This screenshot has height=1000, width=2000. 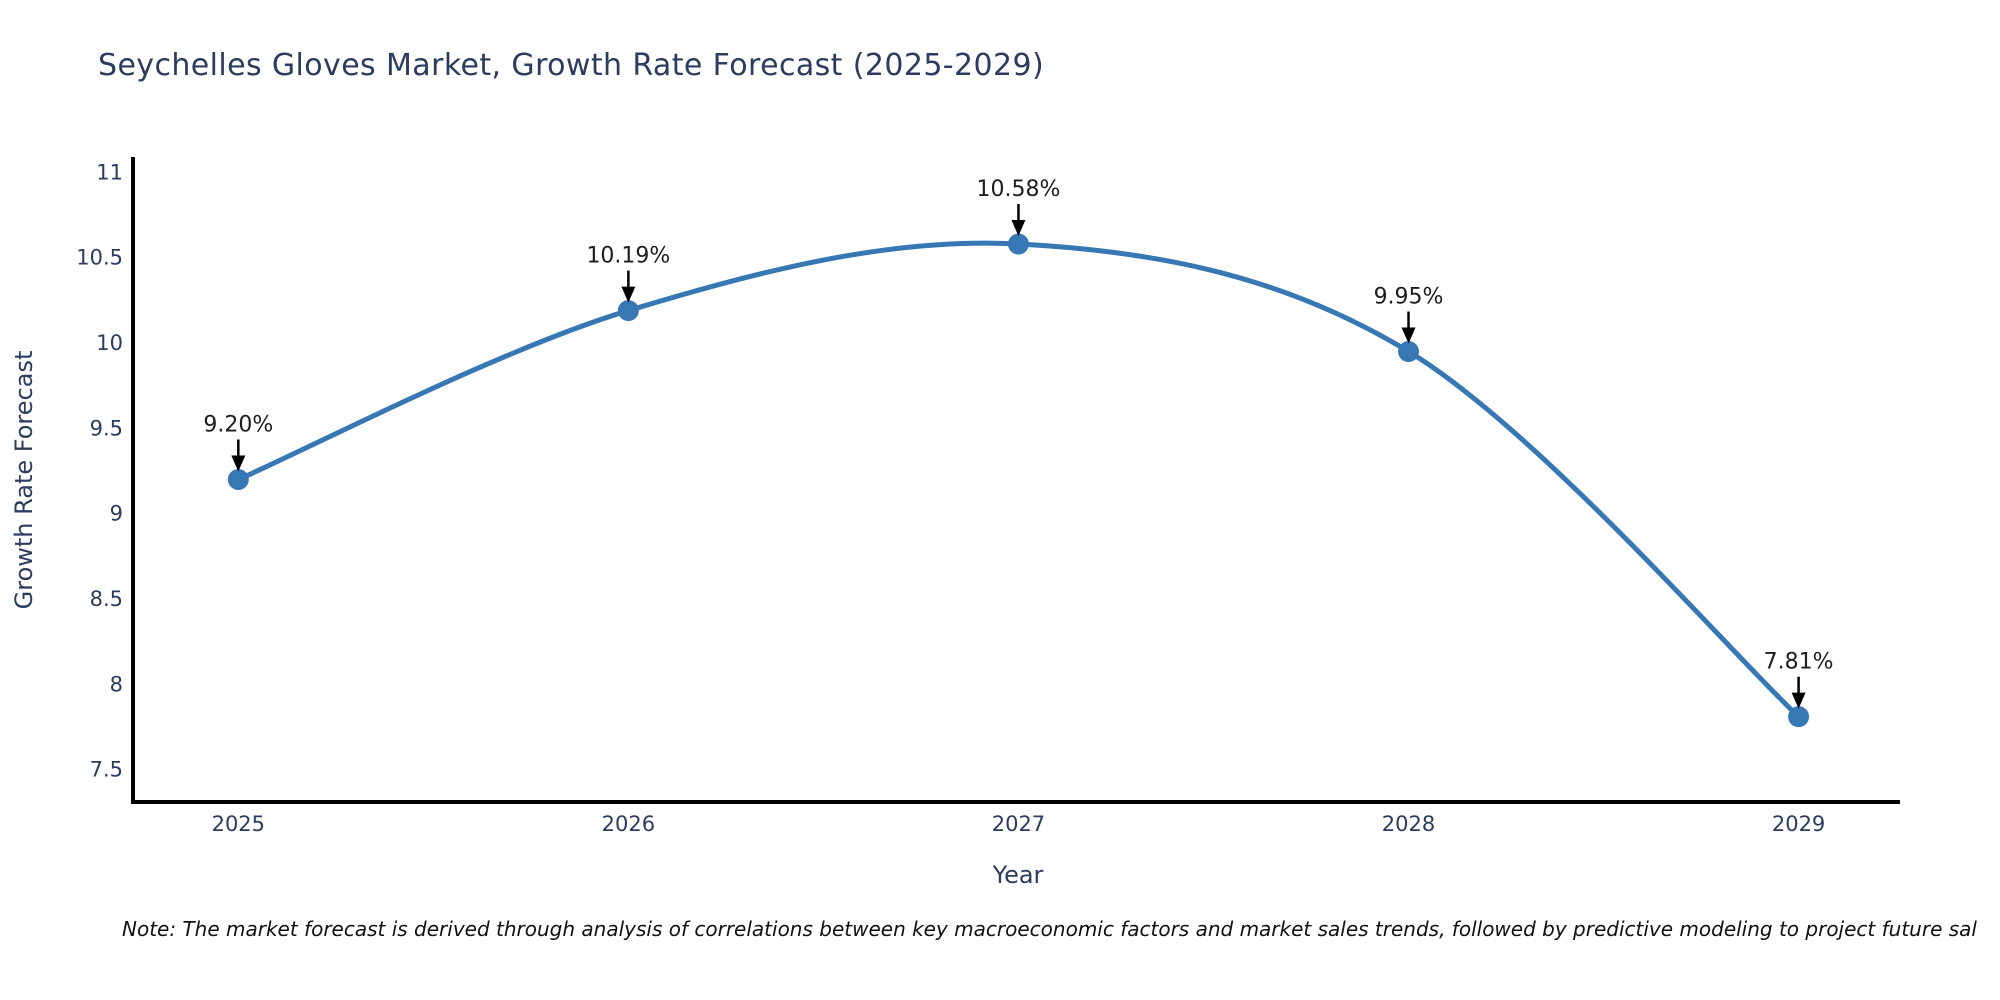 I want to click on x-tick-label: 2025, so click(x=238, y=824).